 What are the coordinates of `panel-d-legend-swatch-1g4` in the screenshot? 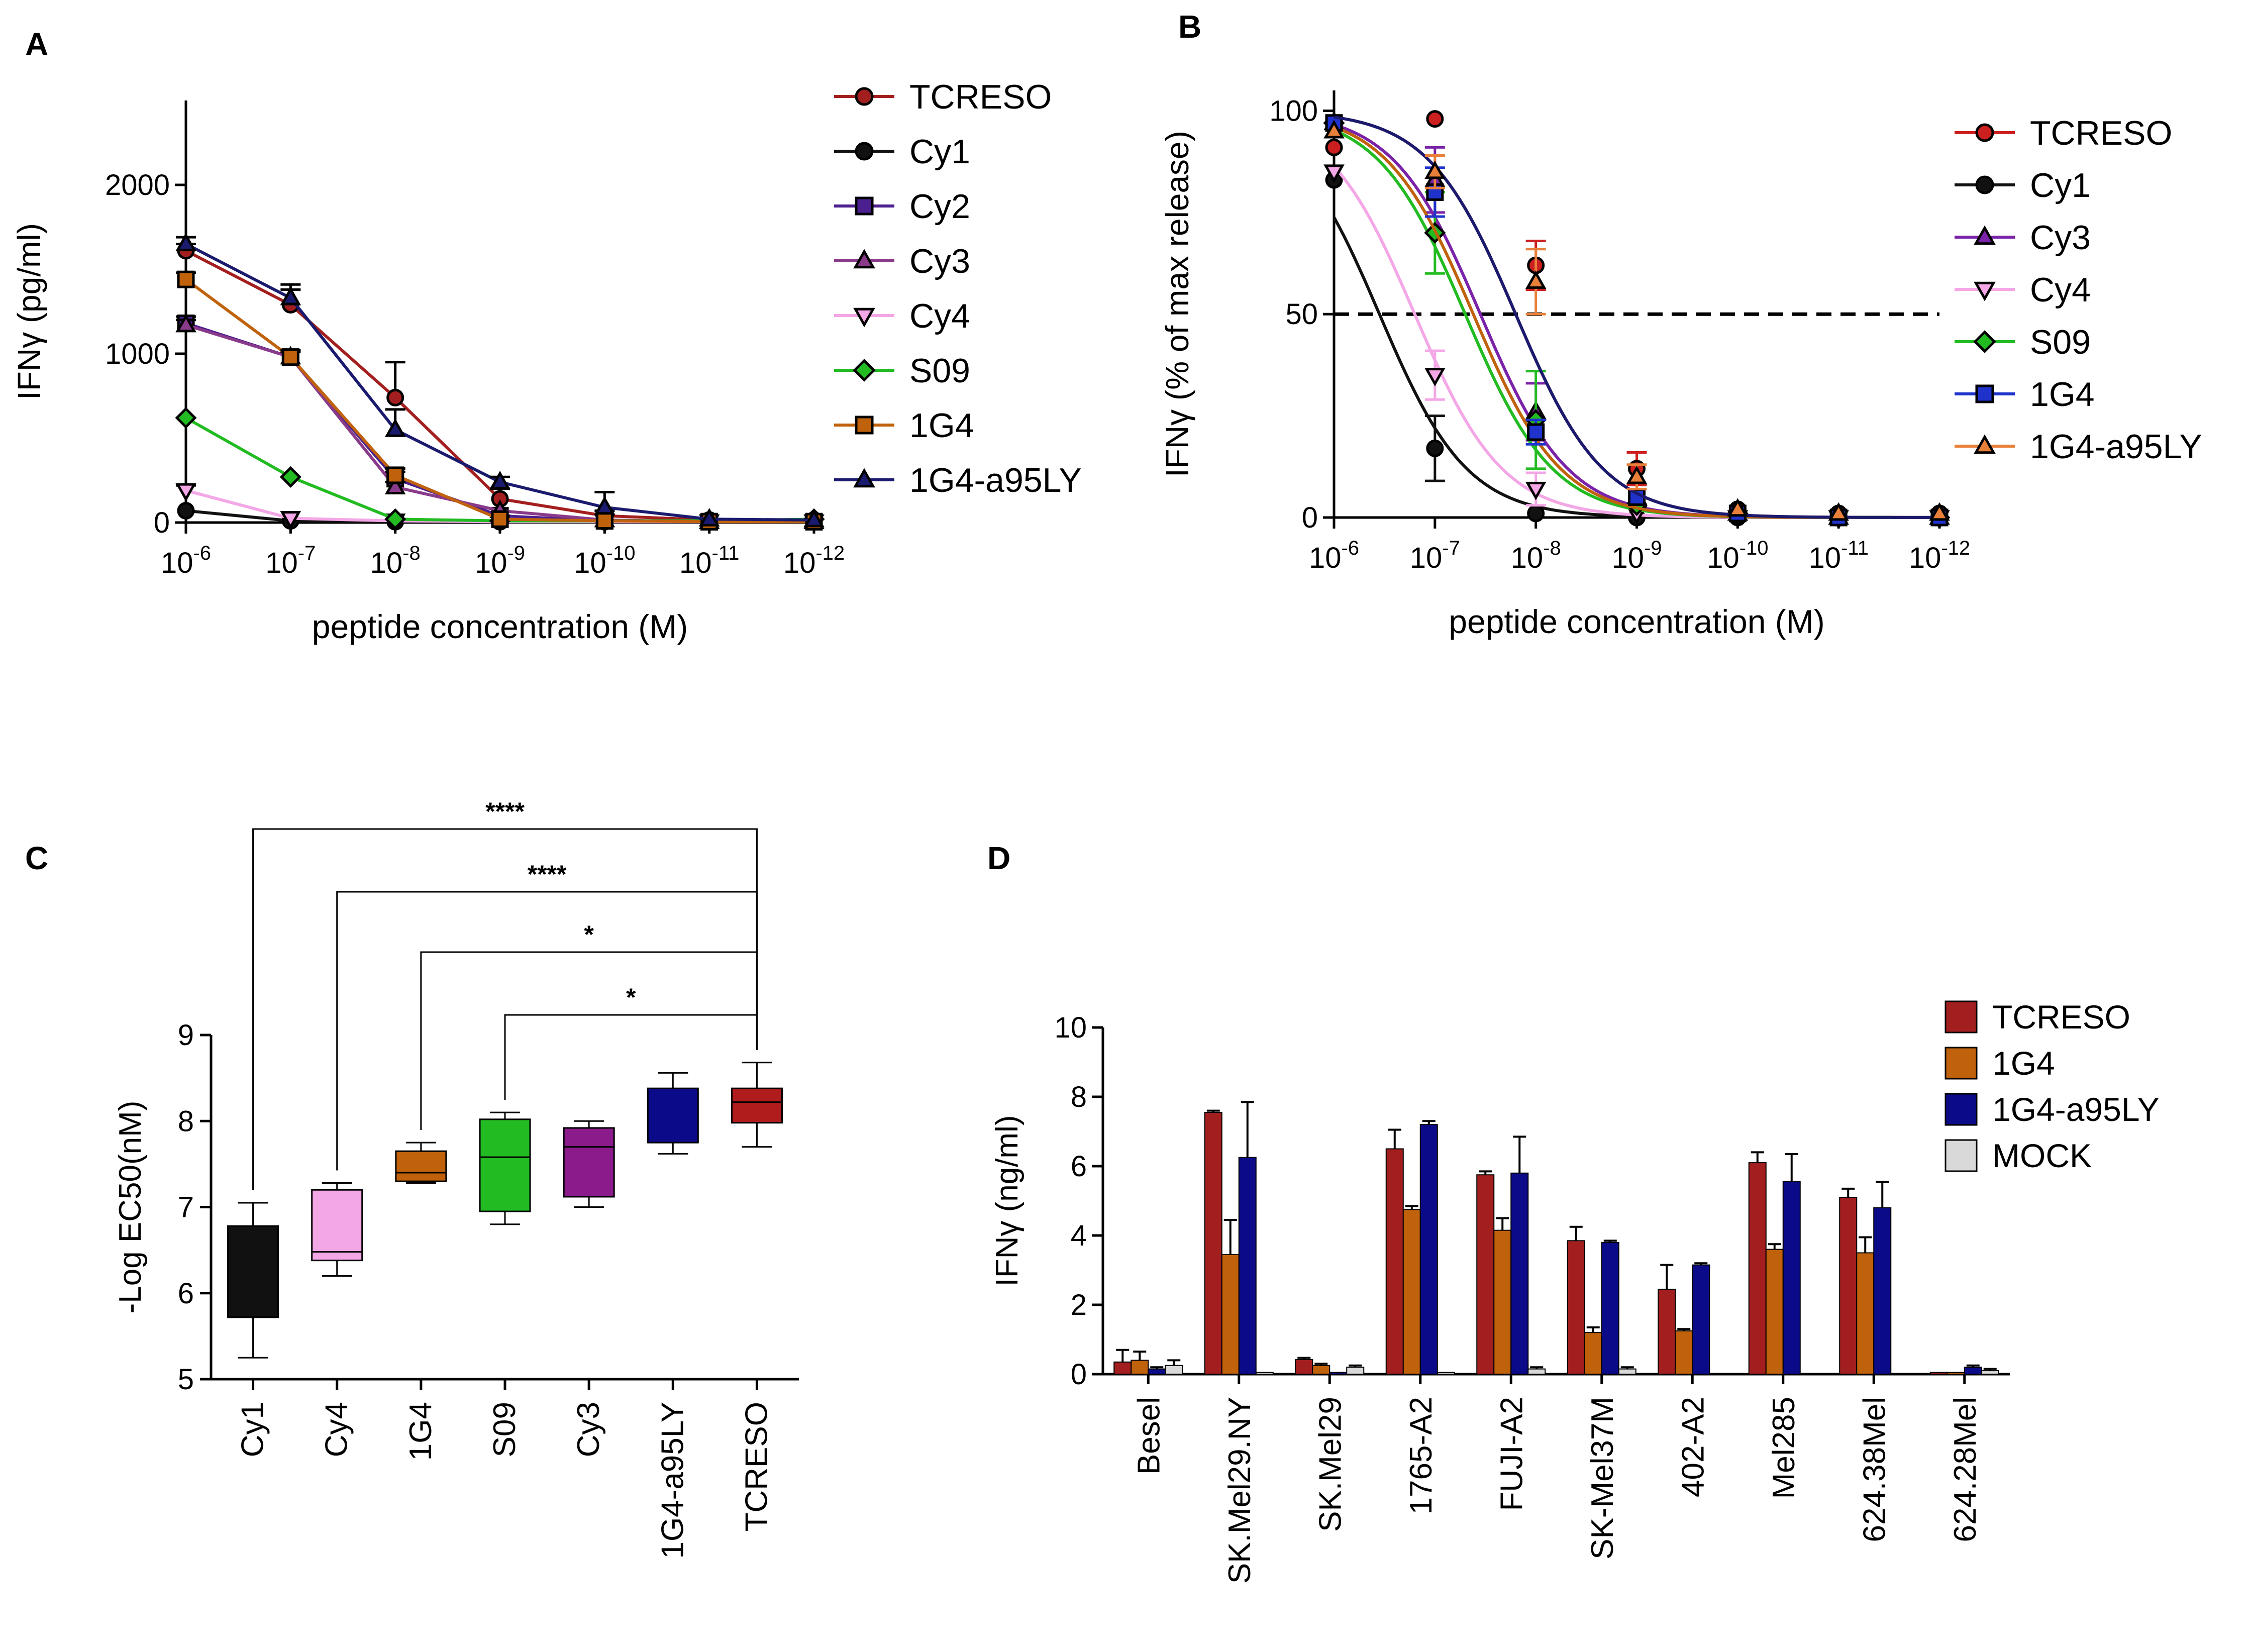 It's located at (1961, 1063).